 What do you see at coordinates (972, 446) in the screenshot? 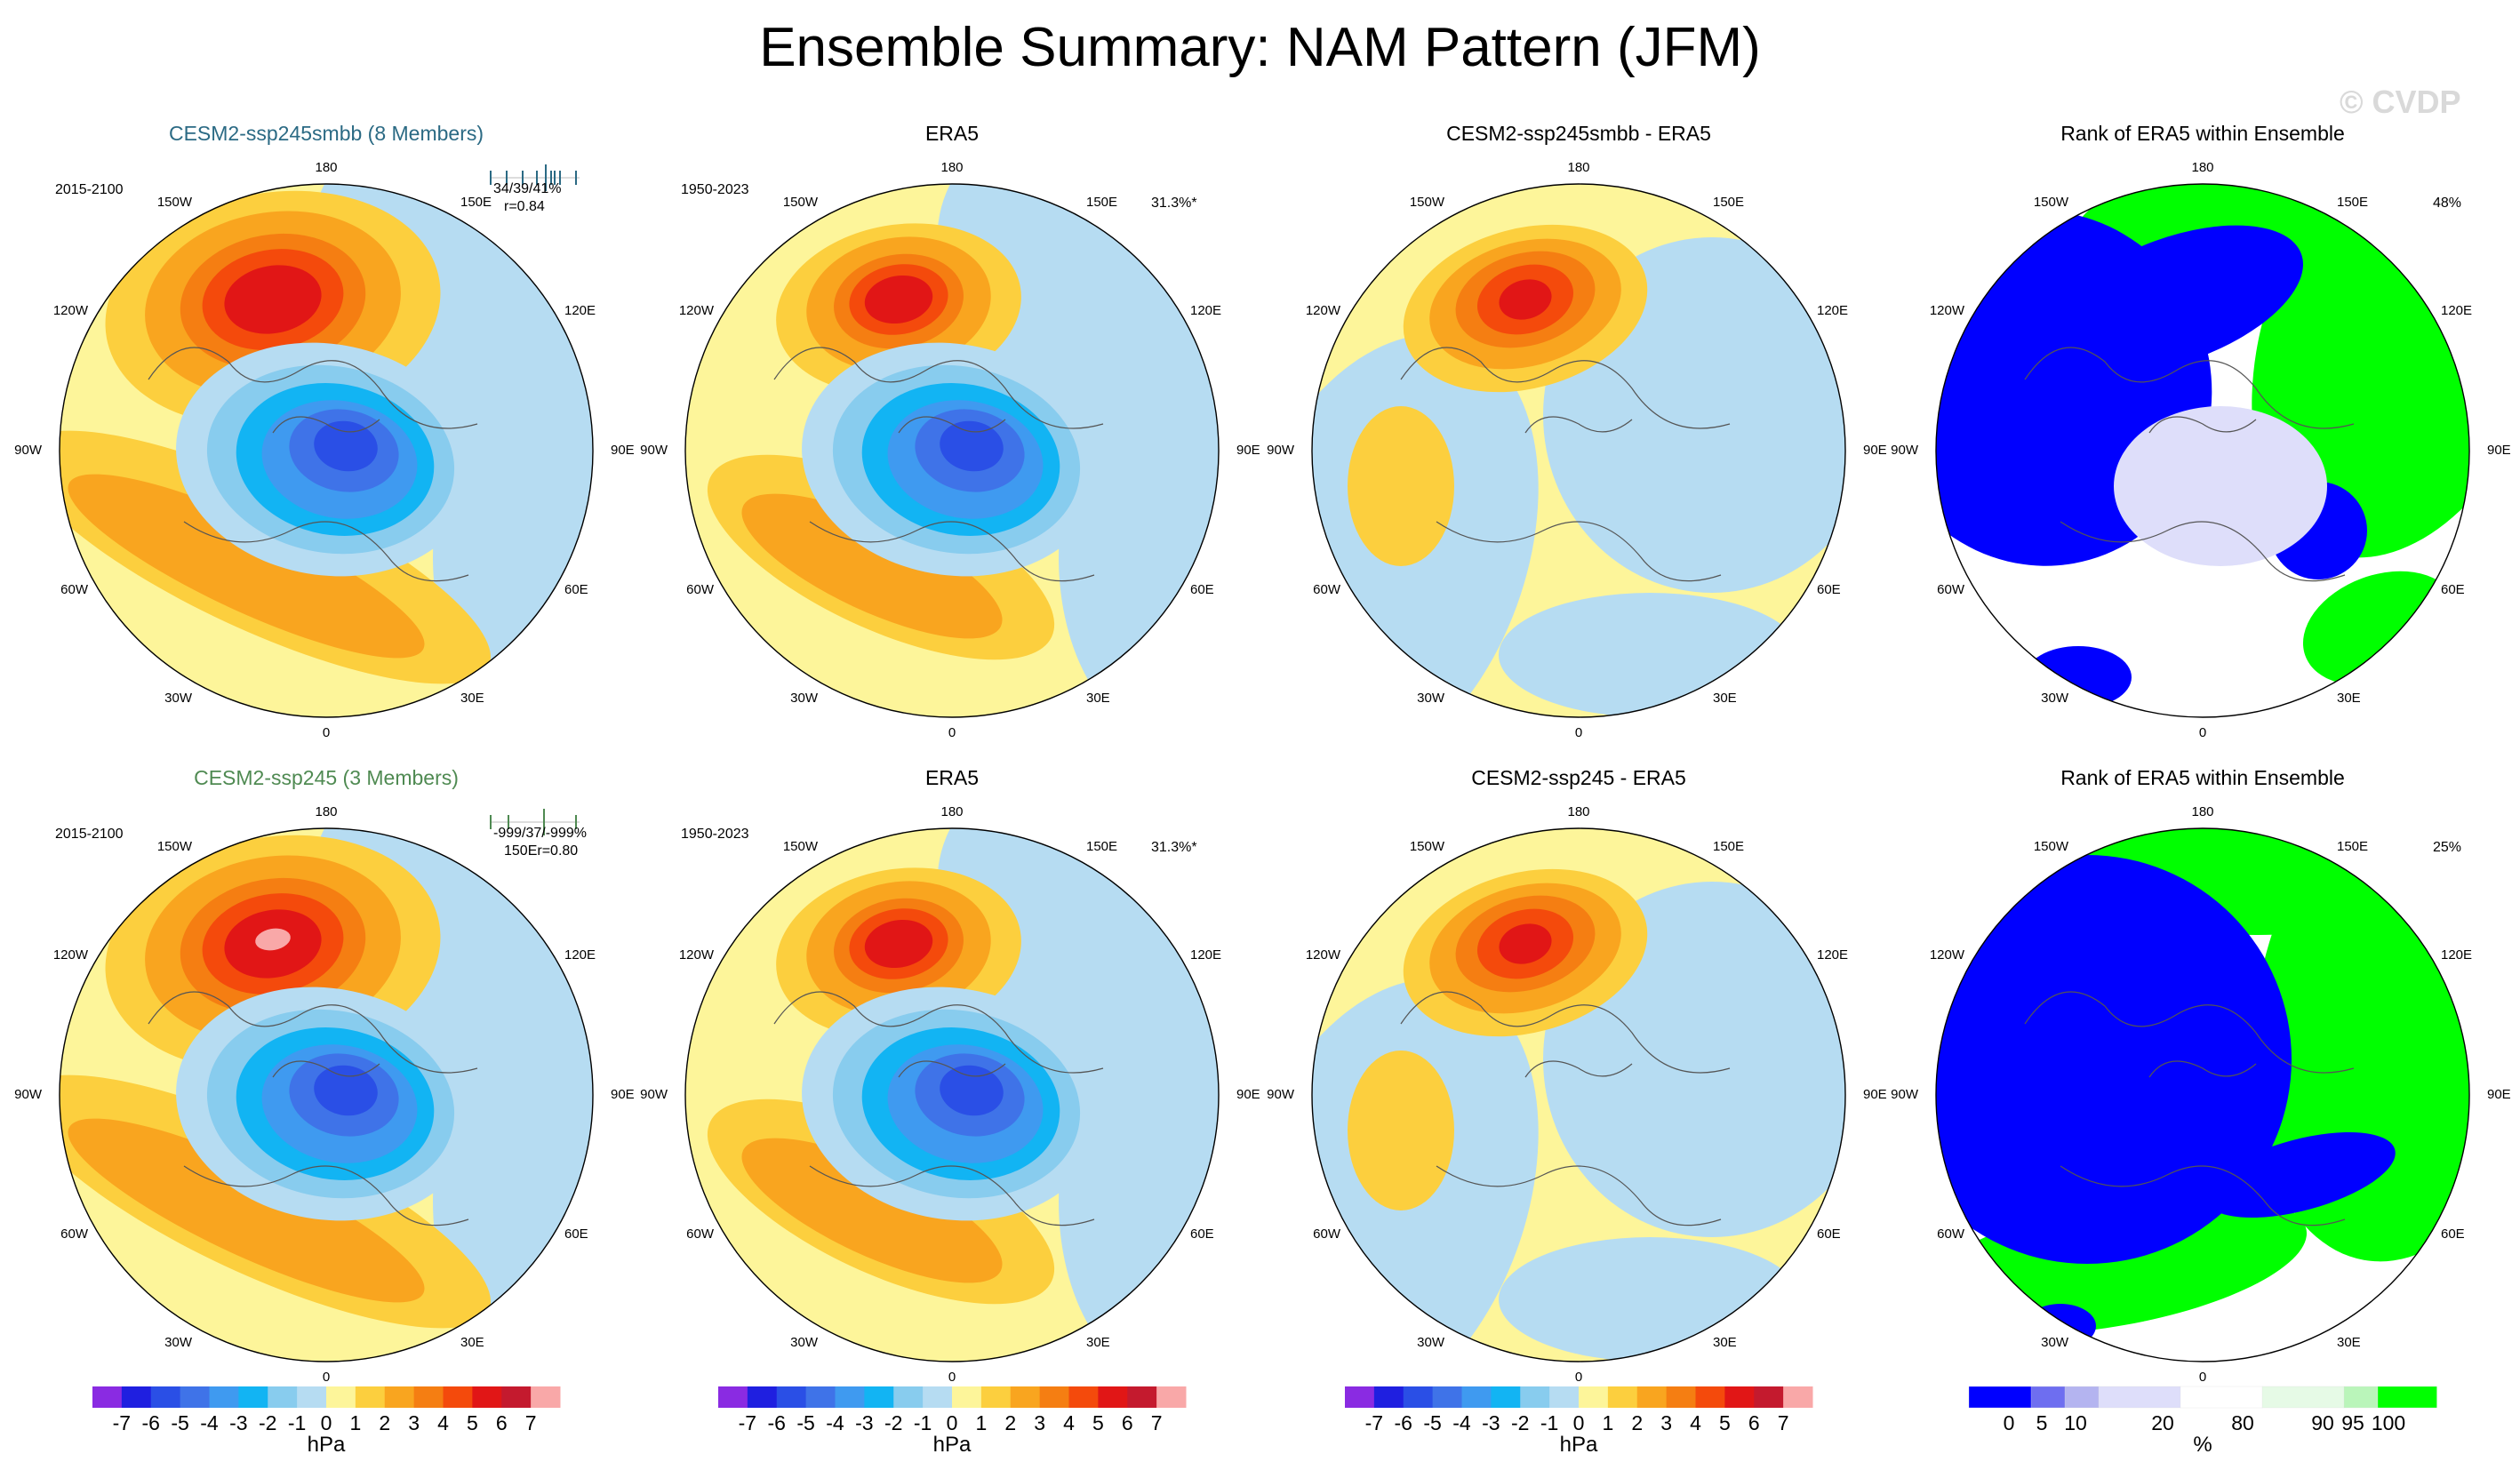
I see `arctic-low-core` at bounding box center [972, 446].